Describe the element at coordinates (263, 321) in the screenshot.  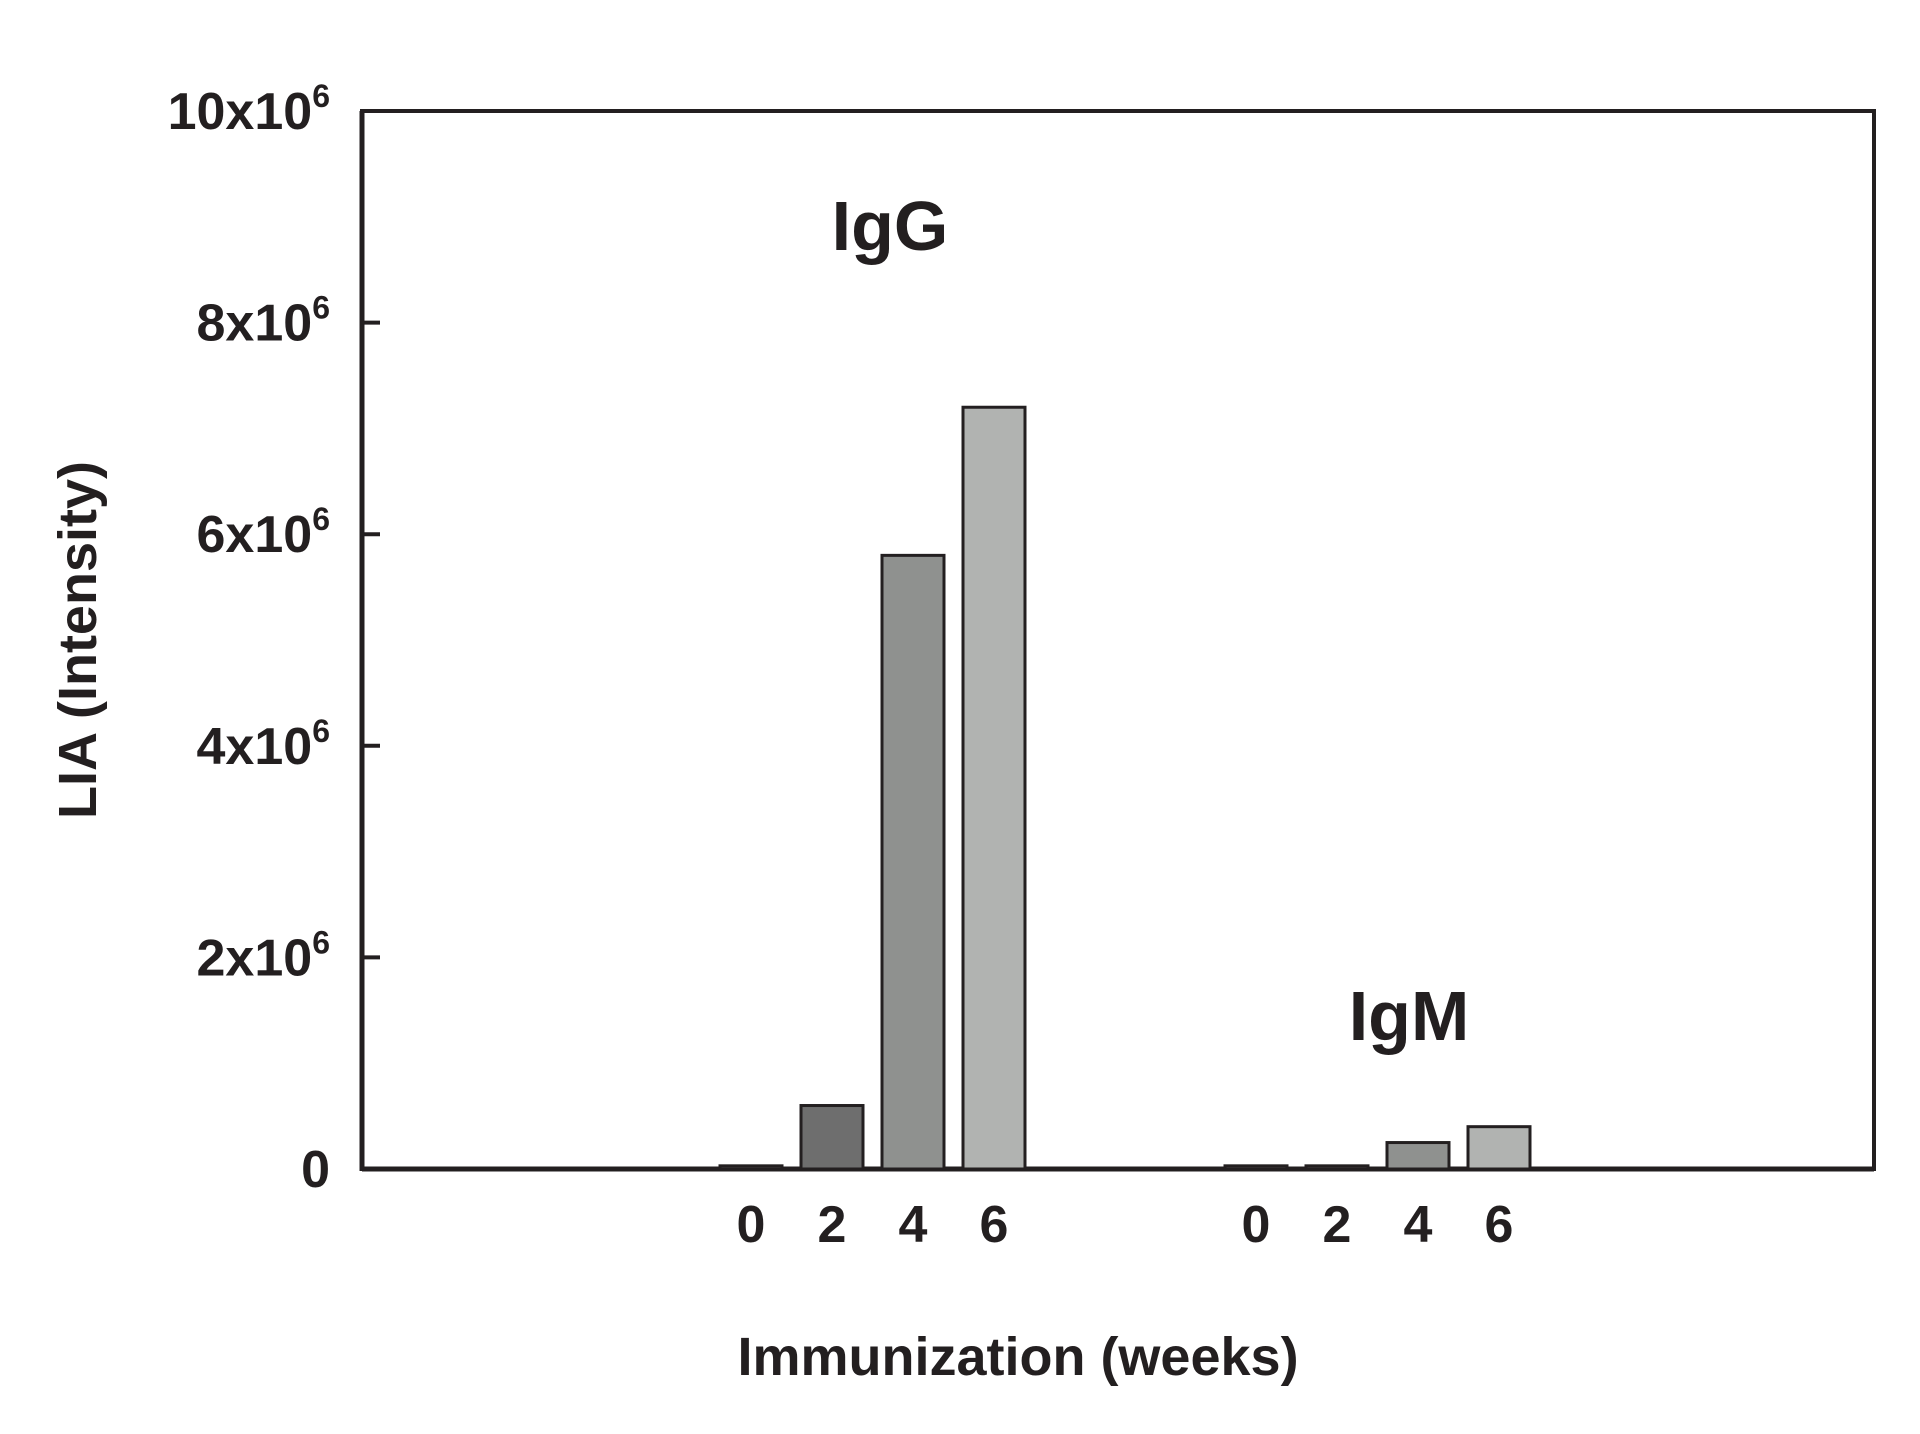
I see `y-tick-label: 8x10⁶` at that location.